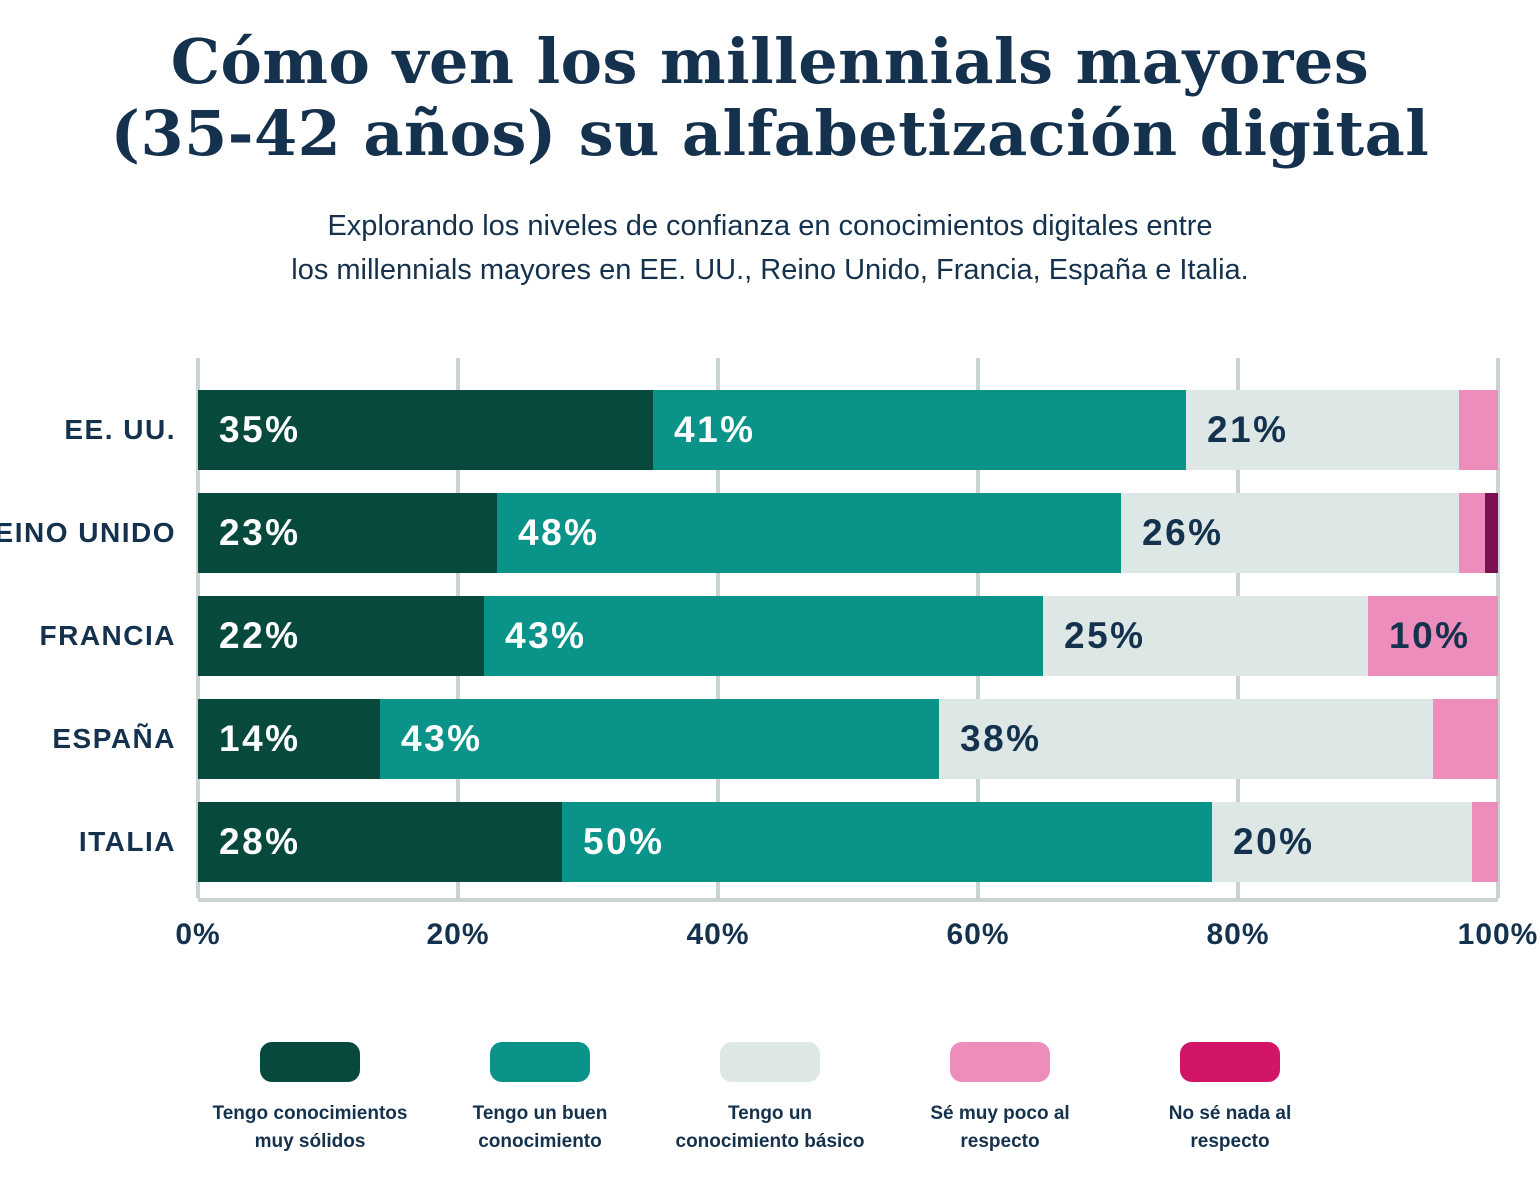  I want to click on title-line-2: (35-42 años) su alfabetización digital, so click(770, 133).